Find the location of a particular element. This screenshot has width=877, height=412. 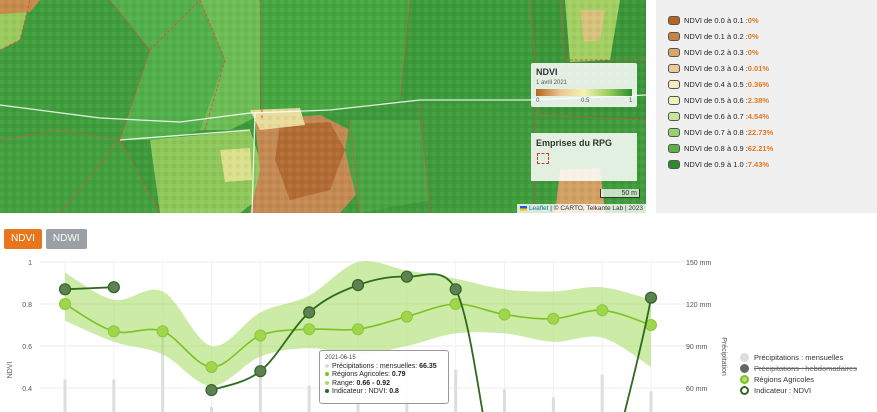

rpg-layer-legend: Emprises du RPG is located at coordinates (584, 157).